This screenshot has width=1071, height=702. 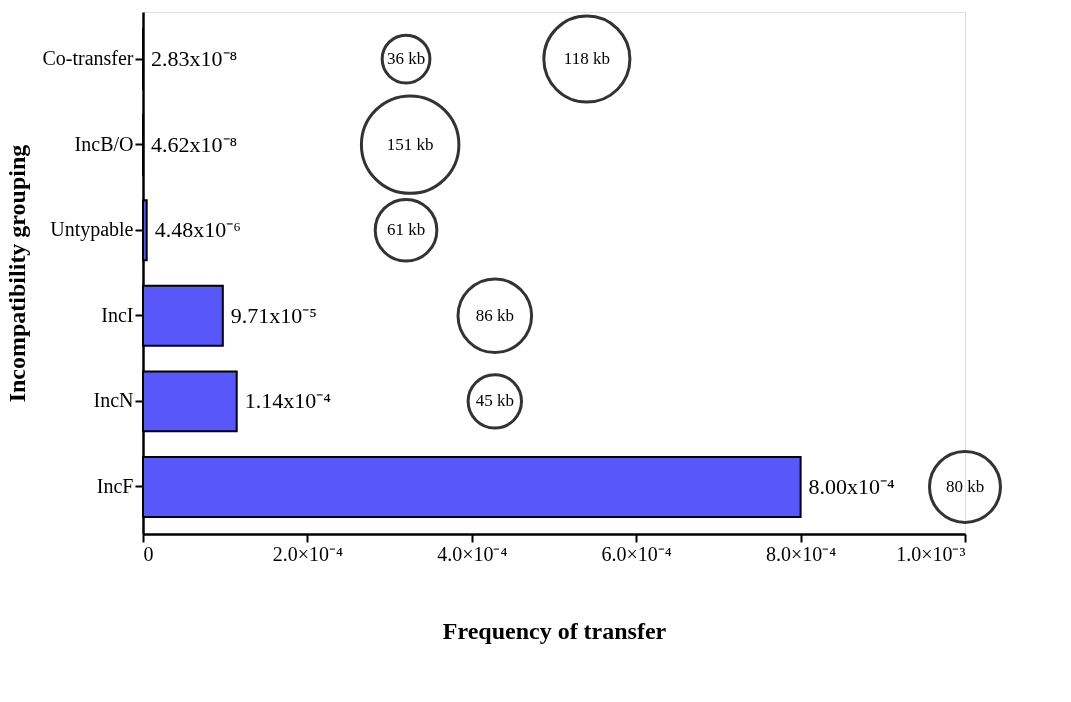 What do you see at coordinates (472, 553) in the screenshot?
I see `x-tick-label: 4.0×10⁻⁴` at bounding box center [472, 553].